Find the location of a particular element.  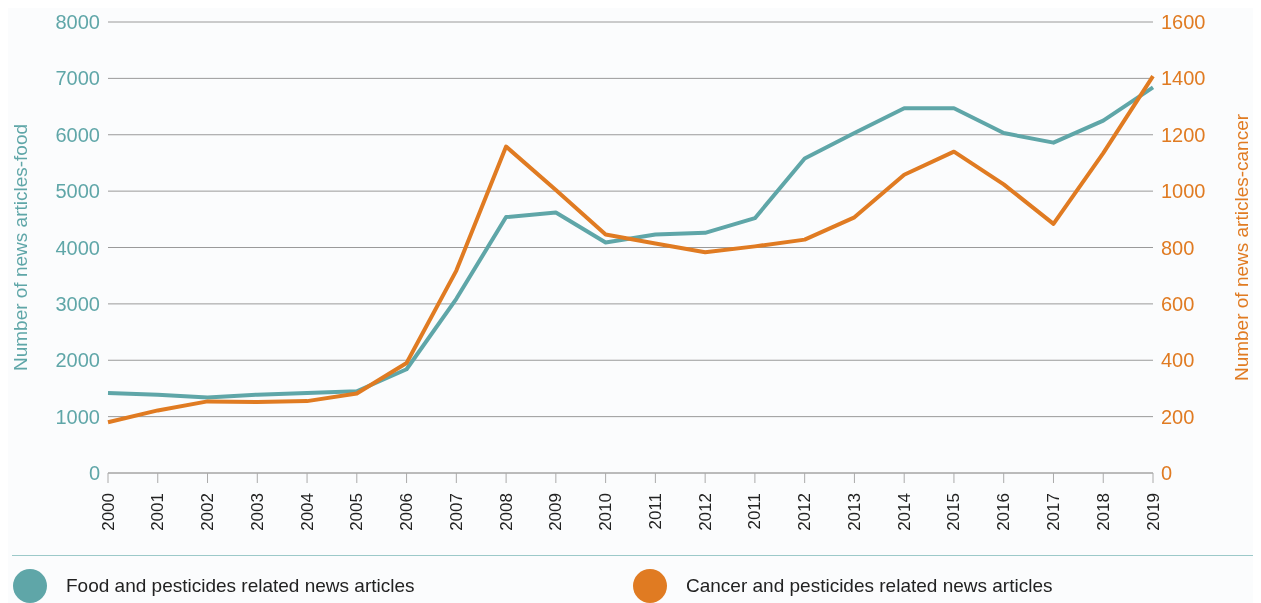

y-tick-label: 1000 is located at coordinates (77, 416).